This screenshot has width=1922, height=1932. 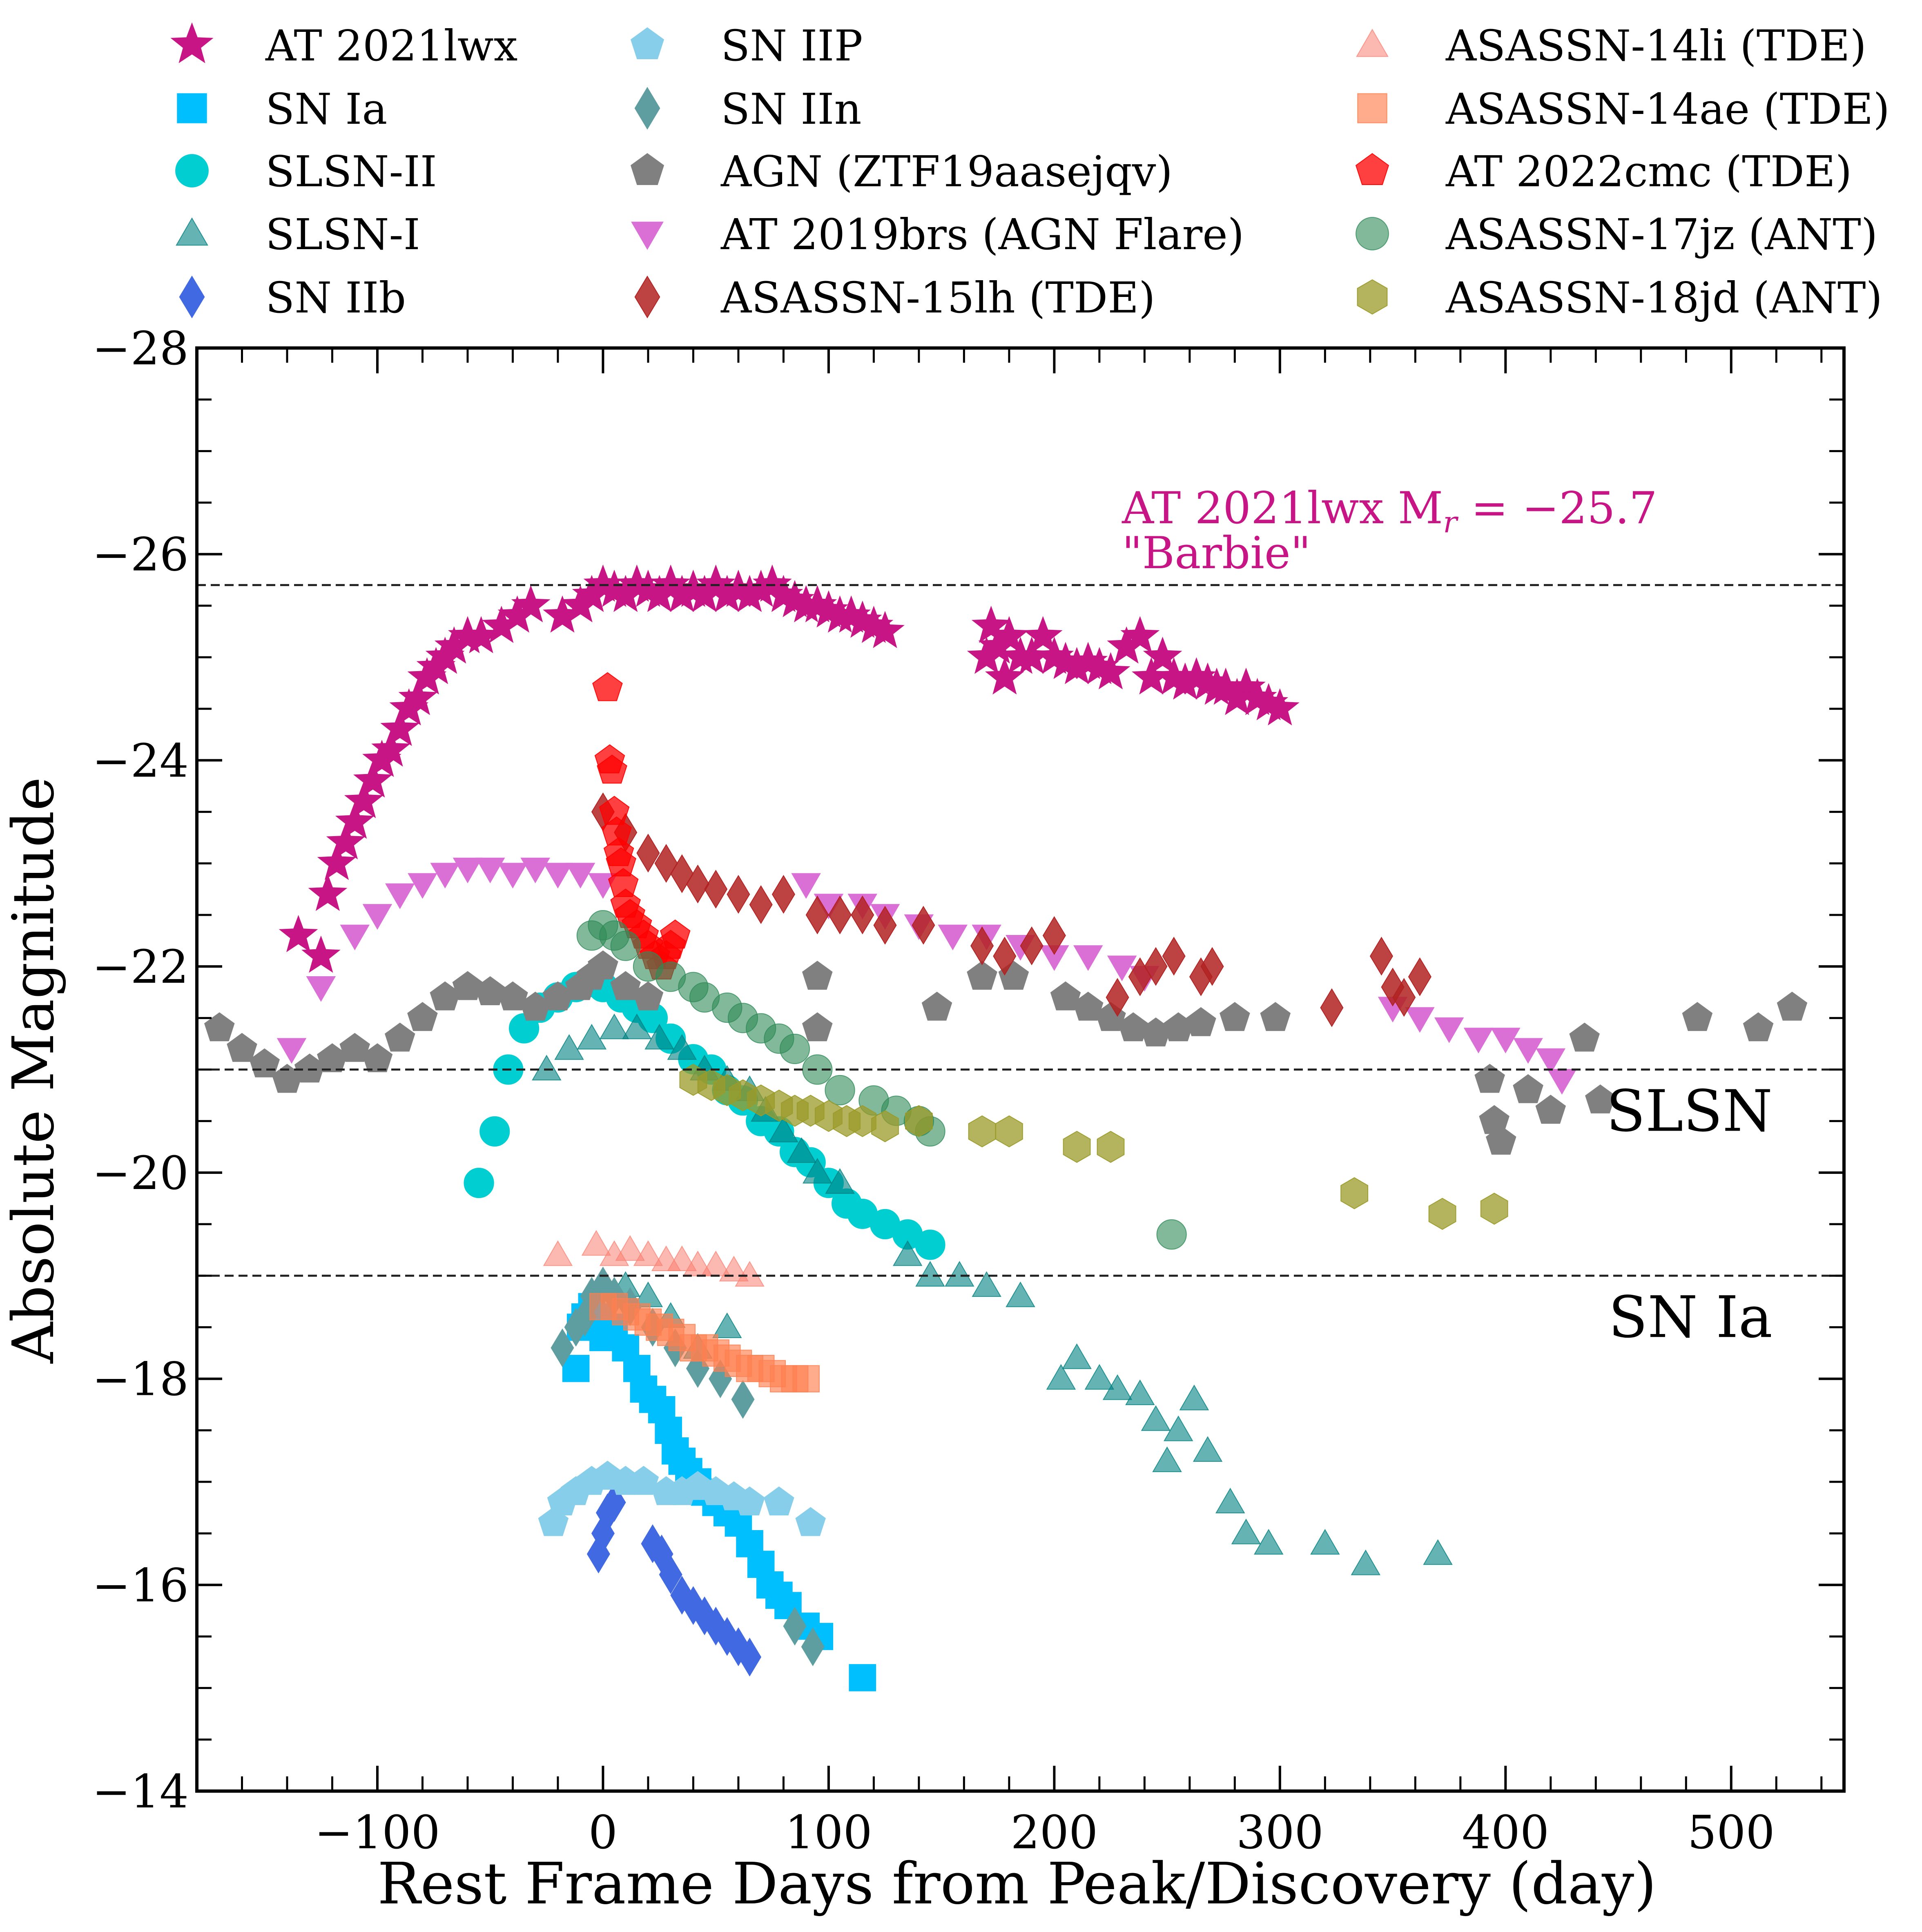 I want to click on data-point-at-2022cmc-tde, so click(x=612, y=769).